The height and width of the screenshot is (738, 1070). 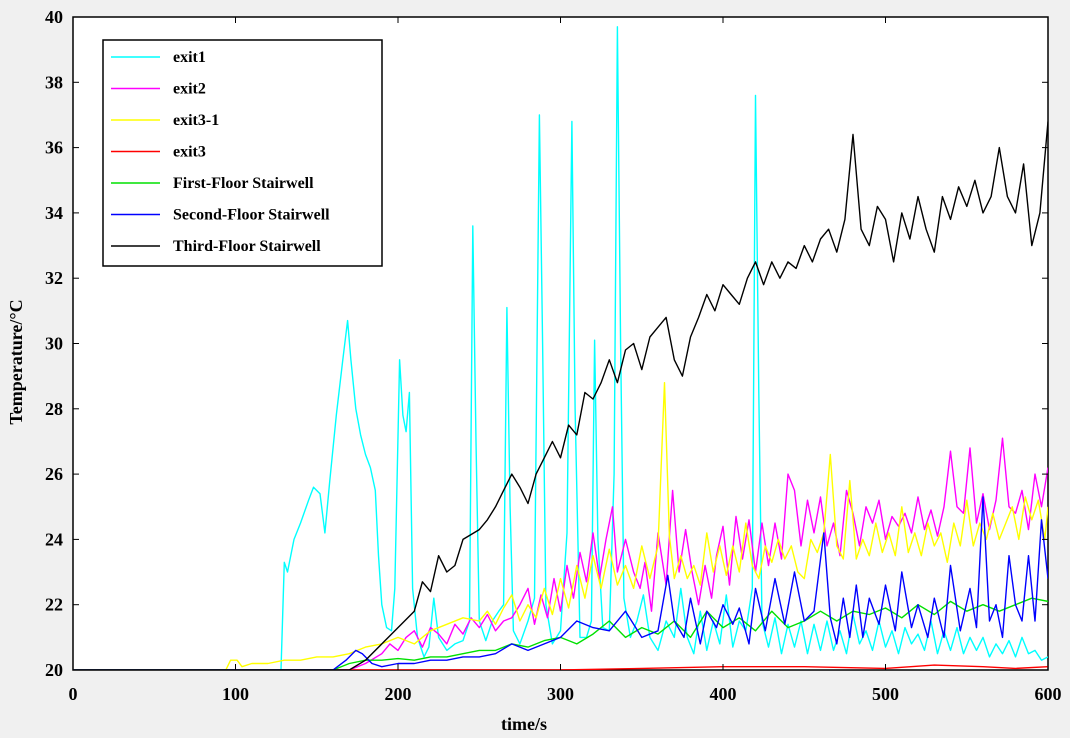 What do you see at coordinates (54, 670) in the screenshot?
I see `y-tick-label: 20` at bounding box center [54, 670].